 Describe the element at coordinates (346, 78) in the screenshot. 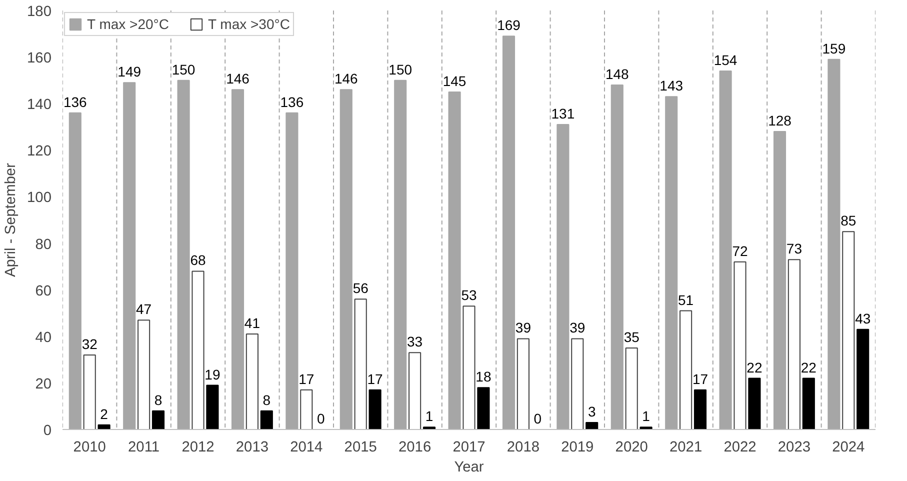

I see `data-label: 146` at that location.